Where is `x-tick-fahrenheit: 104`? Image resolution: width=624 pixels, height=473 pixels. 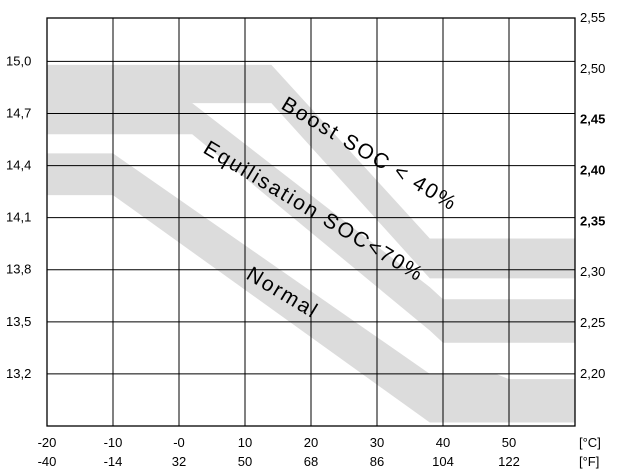
x-tick-fahrenheit: 104 is located at coordinates (443, 461).